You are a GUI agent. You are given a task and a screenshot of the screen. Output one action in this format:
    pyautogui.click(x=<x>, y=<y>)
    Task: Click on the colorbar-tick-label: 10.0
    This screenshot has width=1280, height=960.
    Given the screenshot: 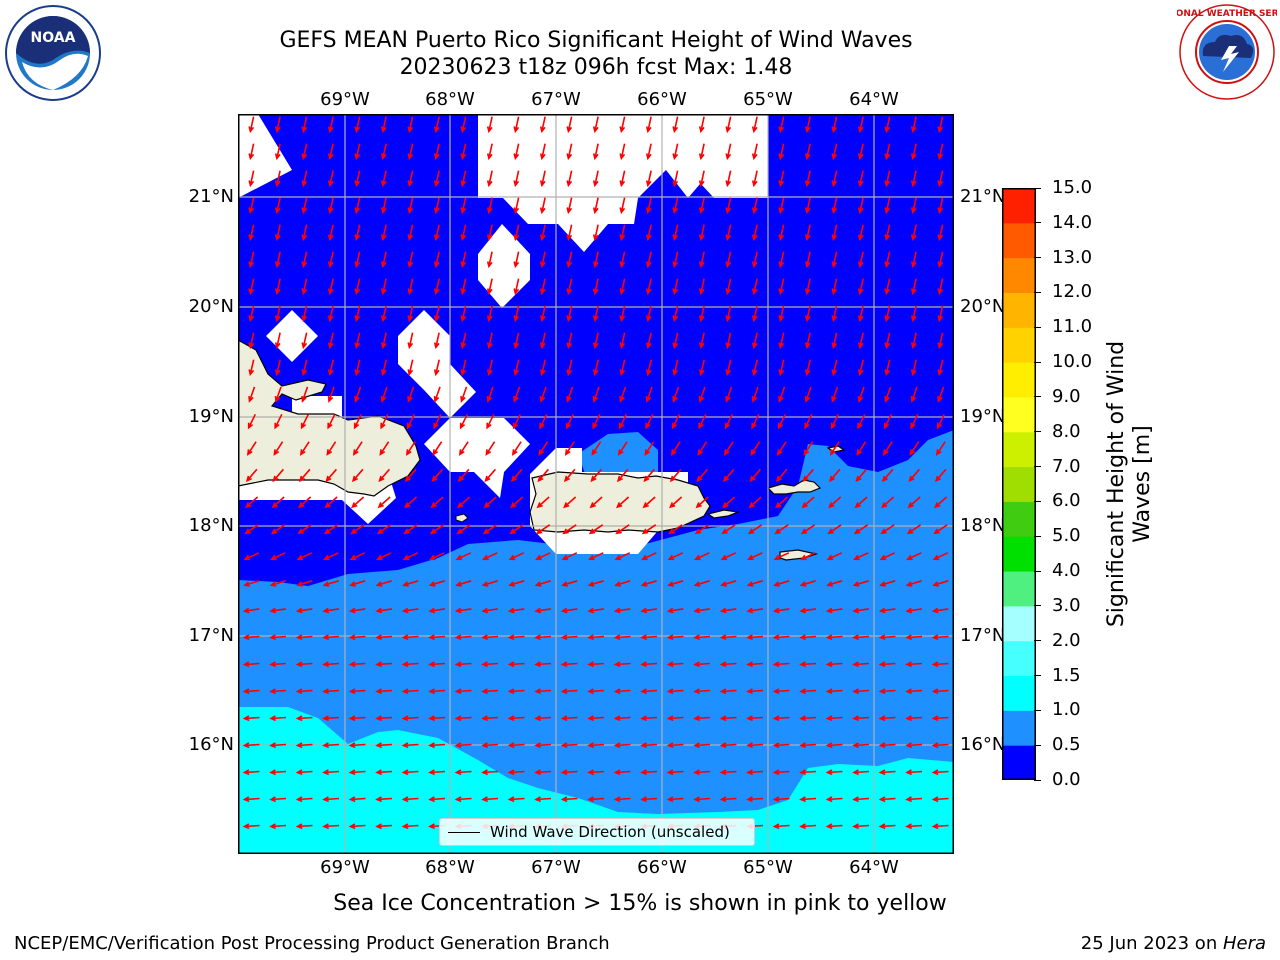 What is the action you would take?
    pyautogui.click(x=1072, y=362)
    